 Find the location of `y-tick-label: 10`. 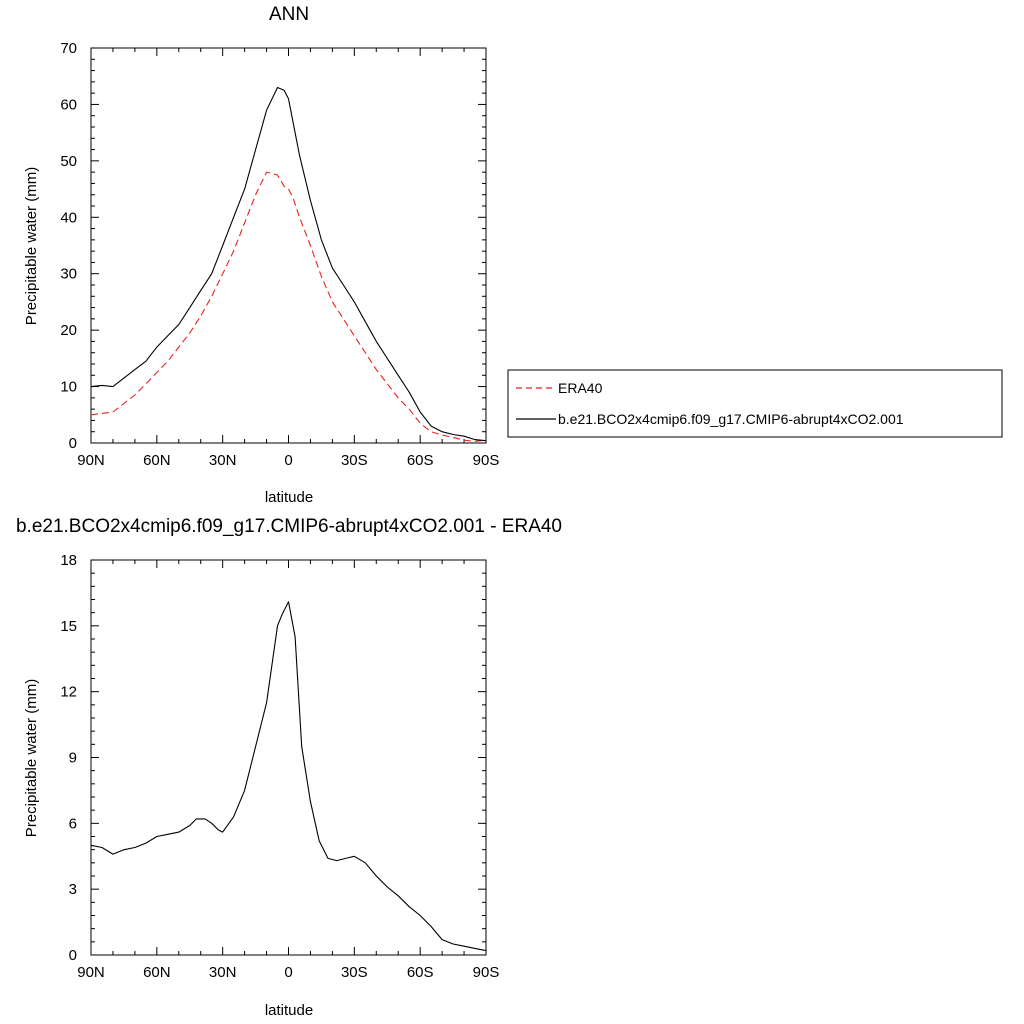

y-tick-label: 10 is located at coordinates (68, 387).